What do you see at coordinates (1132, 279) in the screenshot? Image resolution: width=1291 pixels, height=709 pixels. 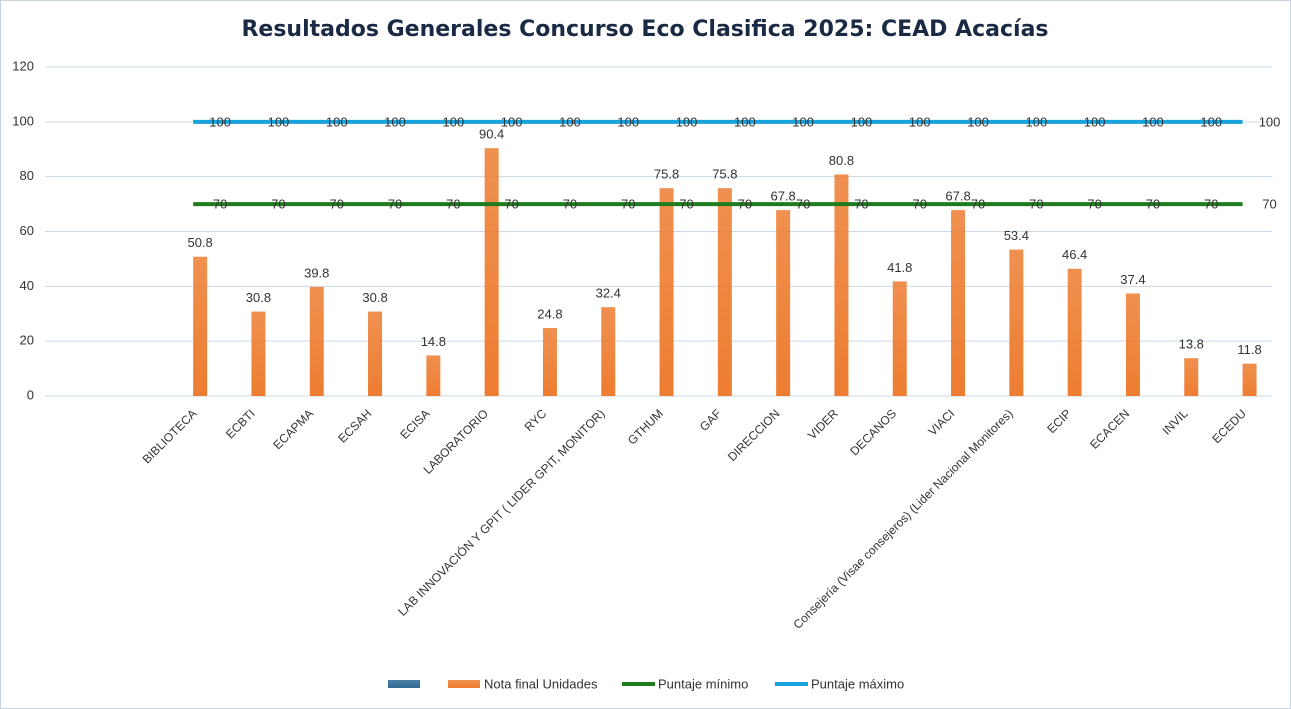 I see `bar-value-label: 37.4` at bounding box center [1132, 279].